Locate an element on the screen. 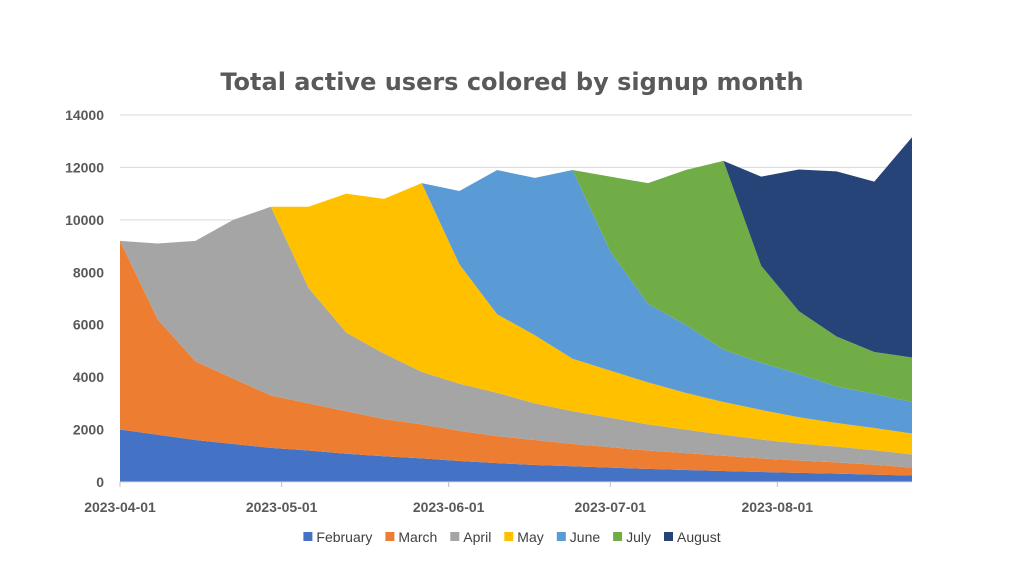 The image size is (1024, 576). legend-label: May is located at coordinates (530, 537).